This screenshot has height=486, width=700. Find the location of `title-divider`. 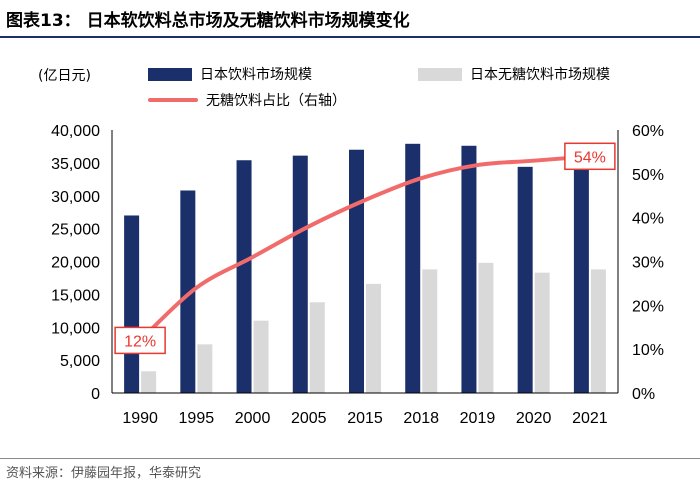

title-divider is located at coordinates (350, 37).